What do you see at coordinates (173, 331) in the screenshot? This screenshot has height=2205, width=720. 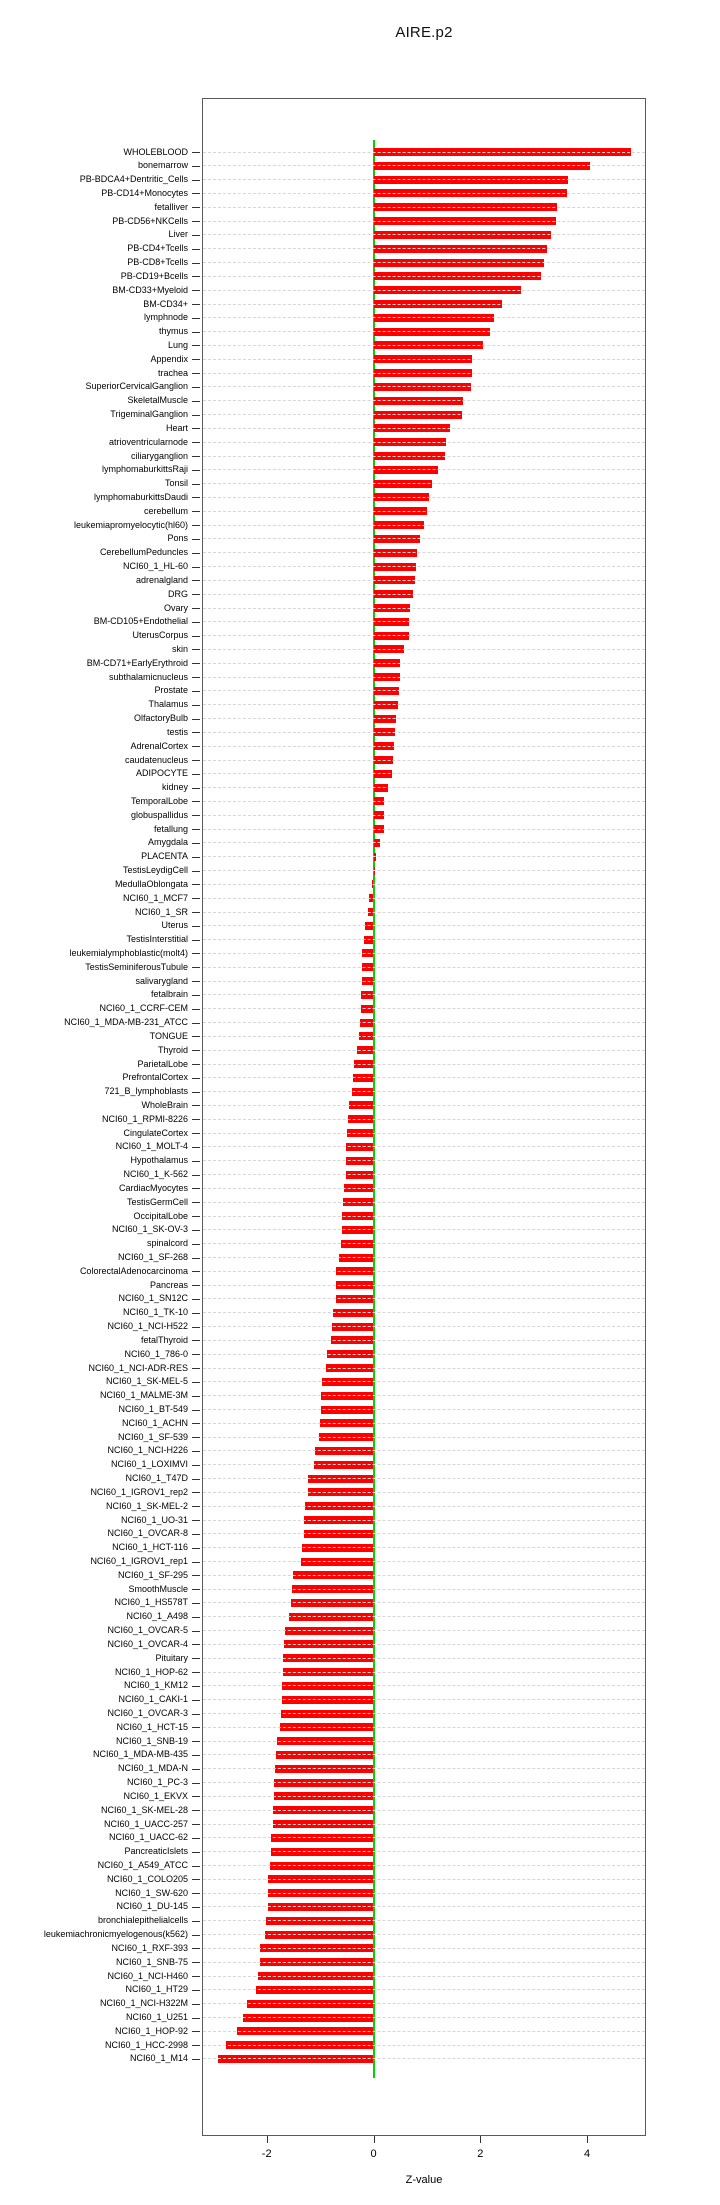 I see `bar-label: thymus` at bounding box center [173, 331].